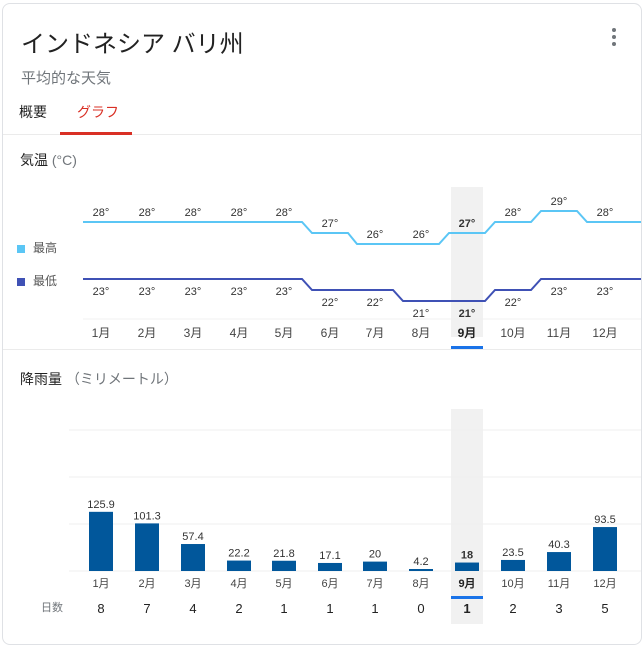 Image resolution: width=643 pixels, height=645 pixels. What do you see at coordinates (614, 39) in the screenshot?
I see `more-vert-icon` at bounding box center [614, 39].